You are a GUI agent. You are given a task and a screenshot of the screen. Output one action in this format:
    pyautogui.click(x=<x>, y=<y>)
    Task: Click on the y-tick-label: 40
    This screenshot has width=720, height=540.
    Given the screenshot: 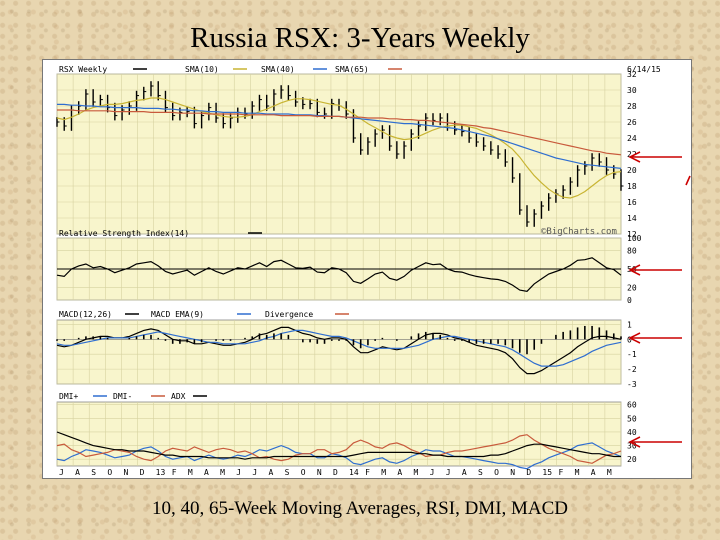 What is the action you would take?
    pyautogui.click(x=632, y=432)
    